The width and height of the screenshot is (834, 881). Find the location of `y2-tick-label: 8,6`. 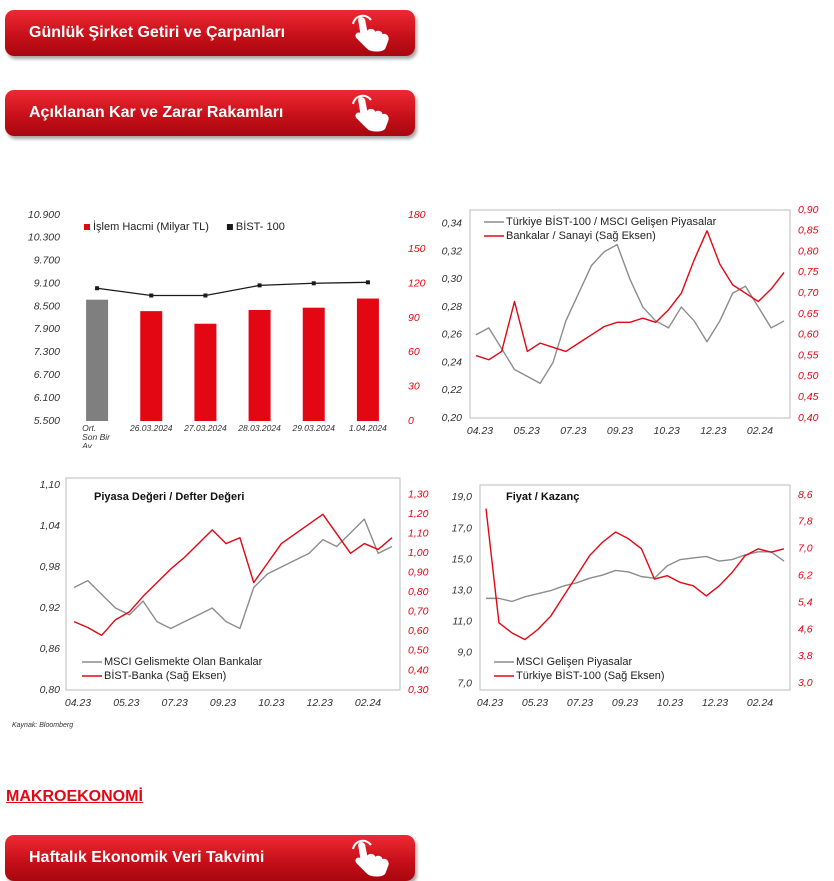

y2-tick-label: 8,6 is located at coordinates (805, 495).